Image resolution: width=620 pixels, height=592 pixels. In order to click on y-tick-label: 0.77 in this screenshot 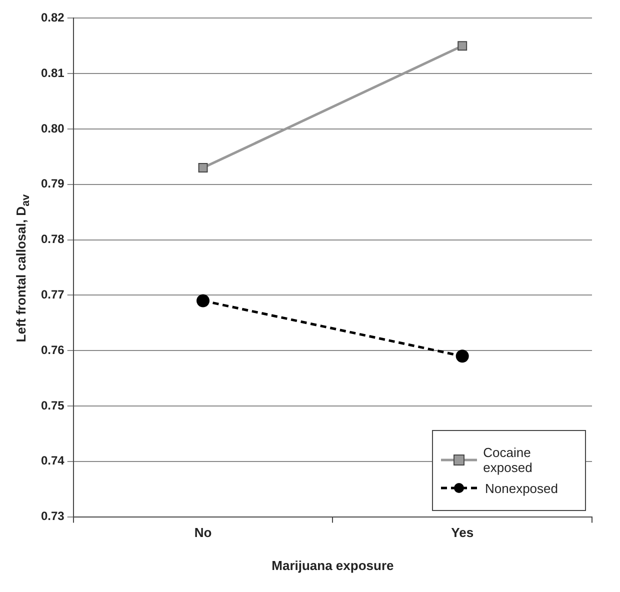, I will do `click(52, 295)`.